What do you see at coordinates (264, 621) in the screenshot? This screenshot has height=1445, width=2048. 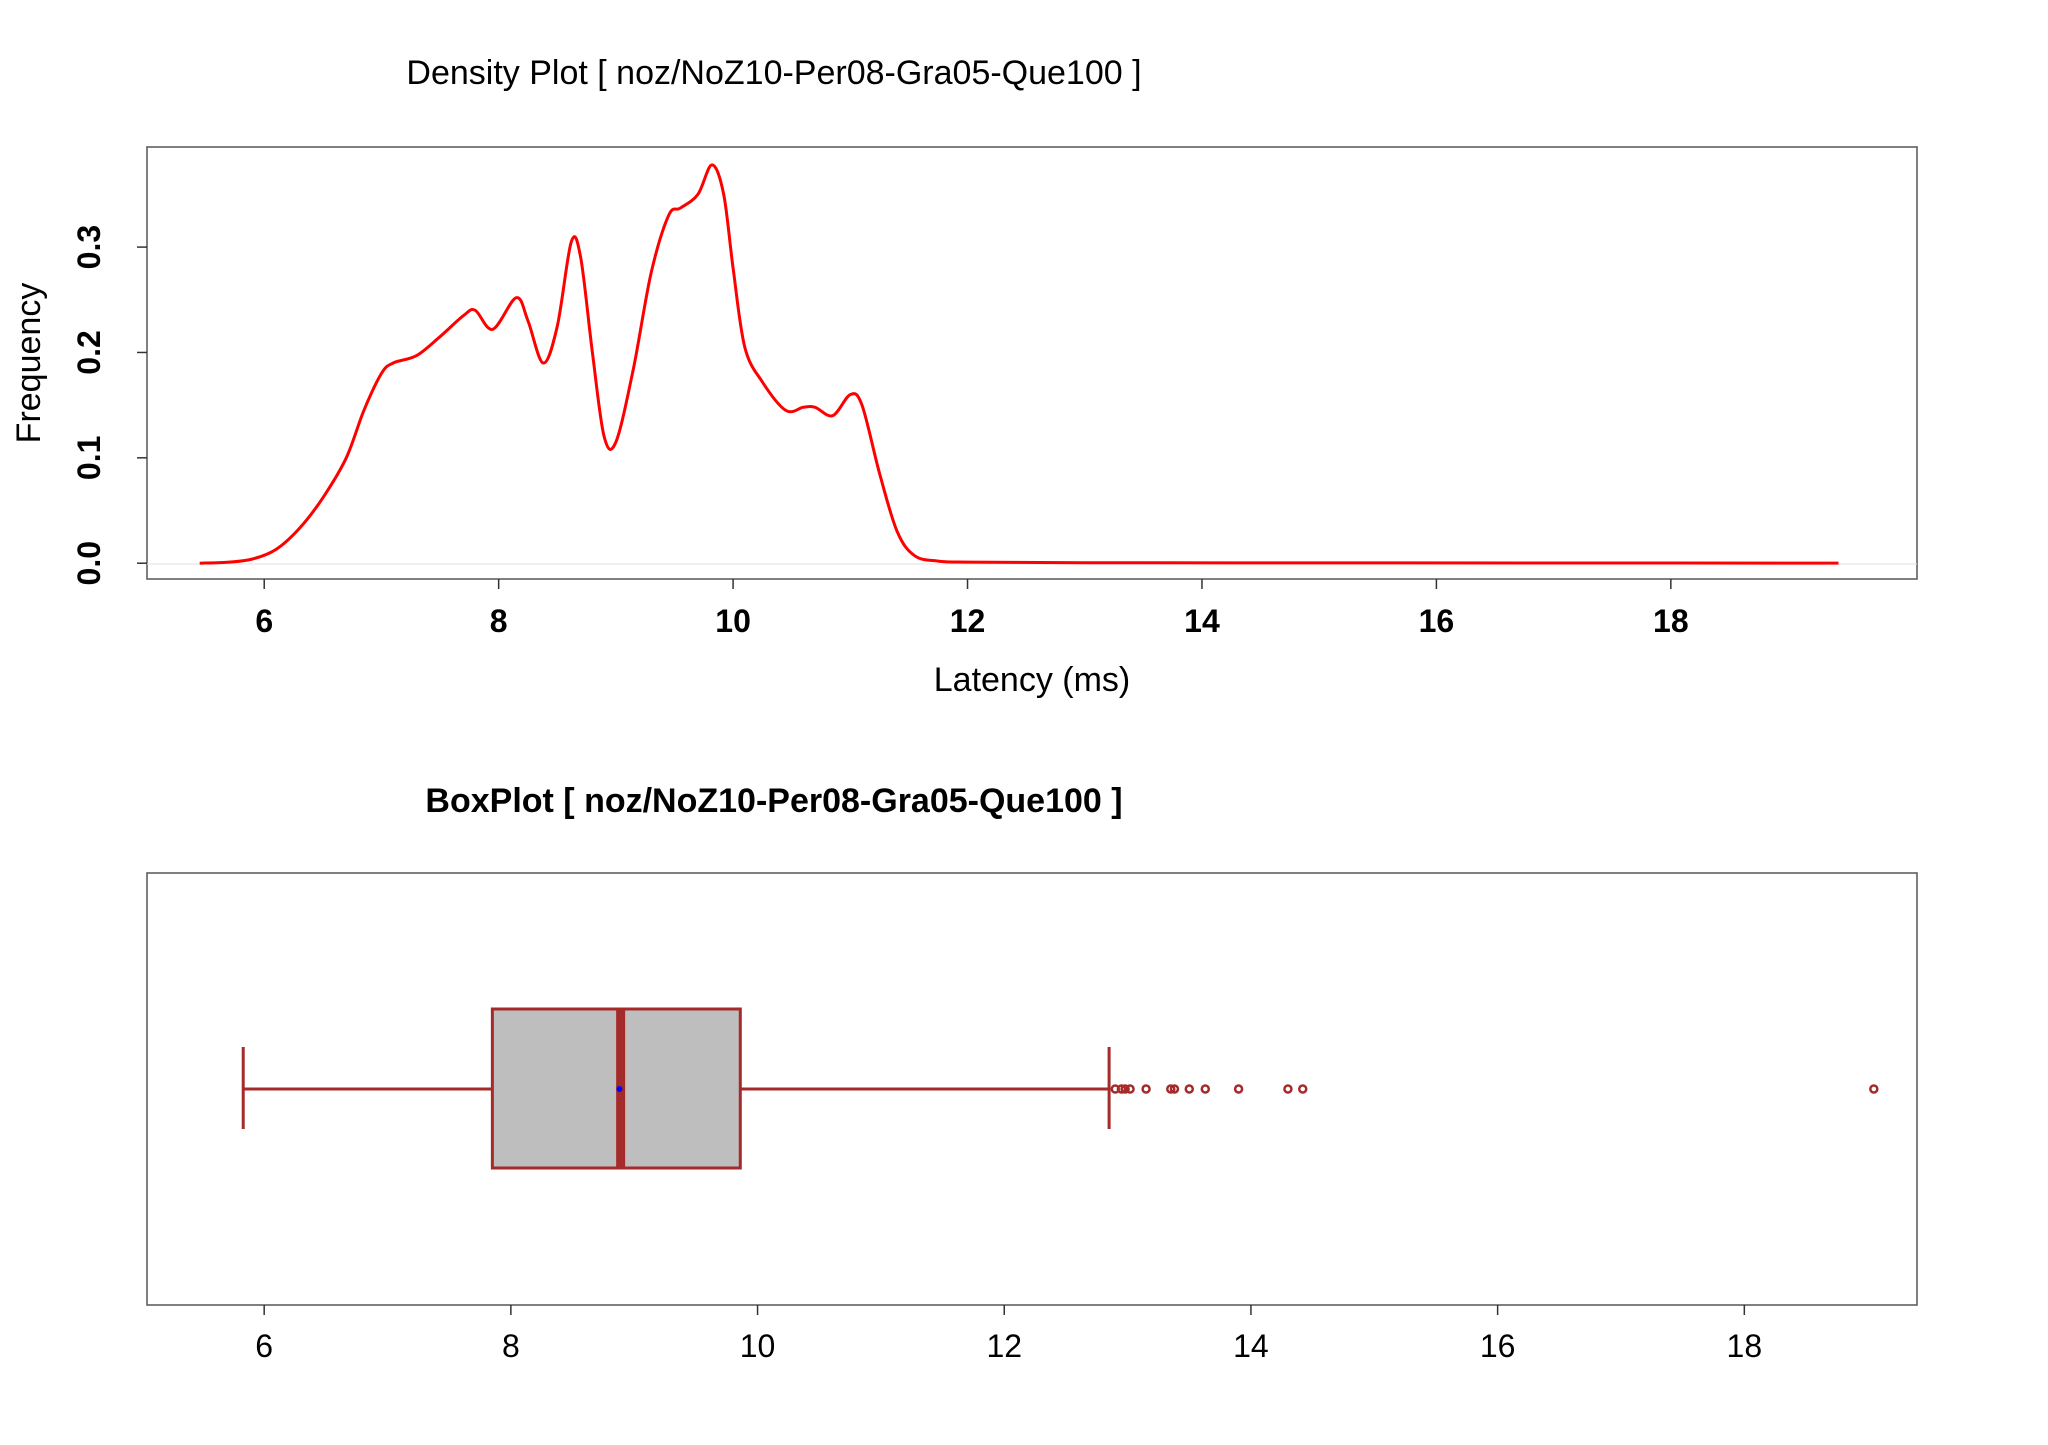 I see `density-x-tick-label: 6` at bounding box center [264, 621].